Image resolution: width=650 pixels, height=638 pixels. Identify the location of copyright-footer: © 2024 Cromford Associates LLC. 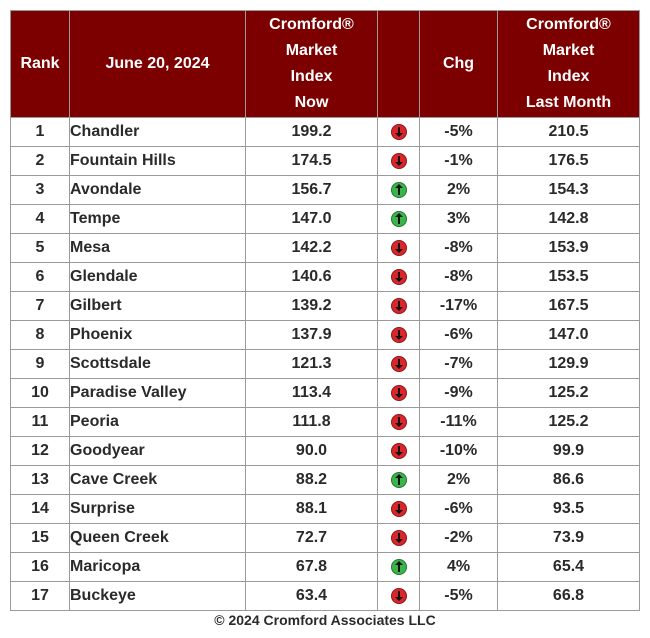
(325, 620).